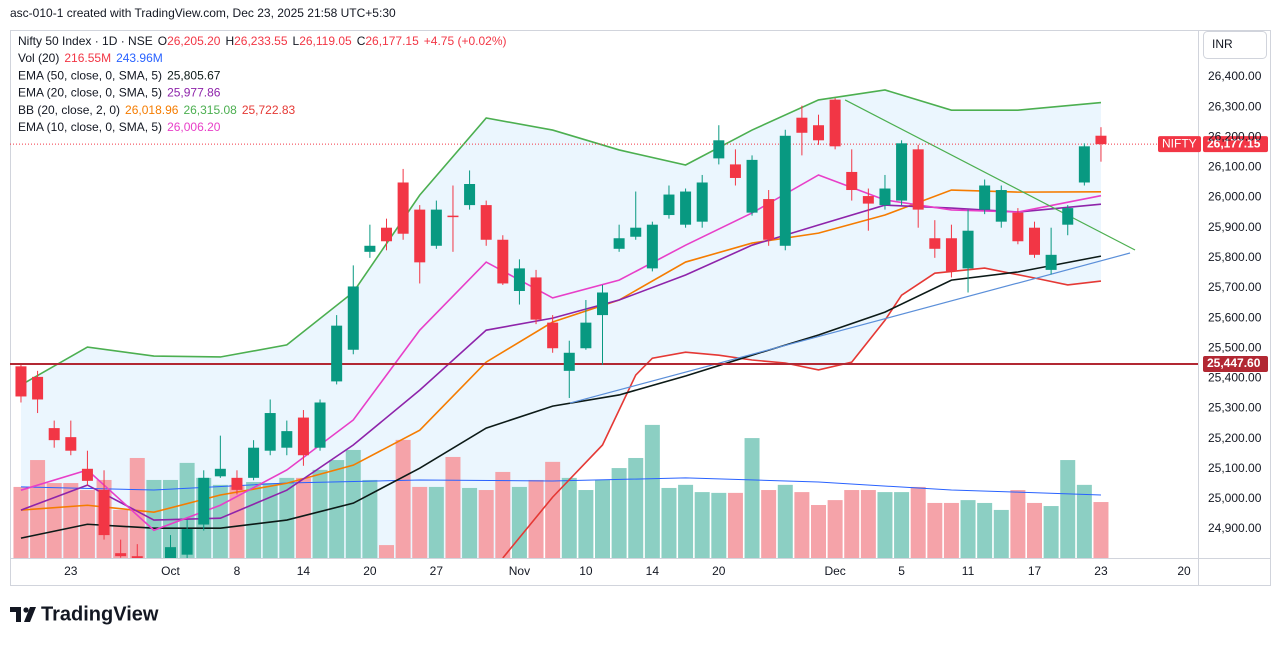 Image resolution: width=1281 pixels, height=646 pixels. I want to click on symbol-badge, so click(1179, 144).